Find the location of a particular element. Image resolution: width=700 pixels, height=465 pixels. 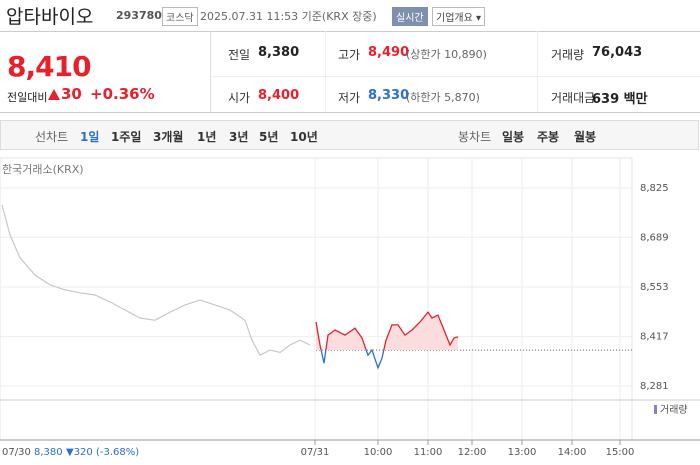

company-button-text: 기업개요 is located at coordinates (454, 18).